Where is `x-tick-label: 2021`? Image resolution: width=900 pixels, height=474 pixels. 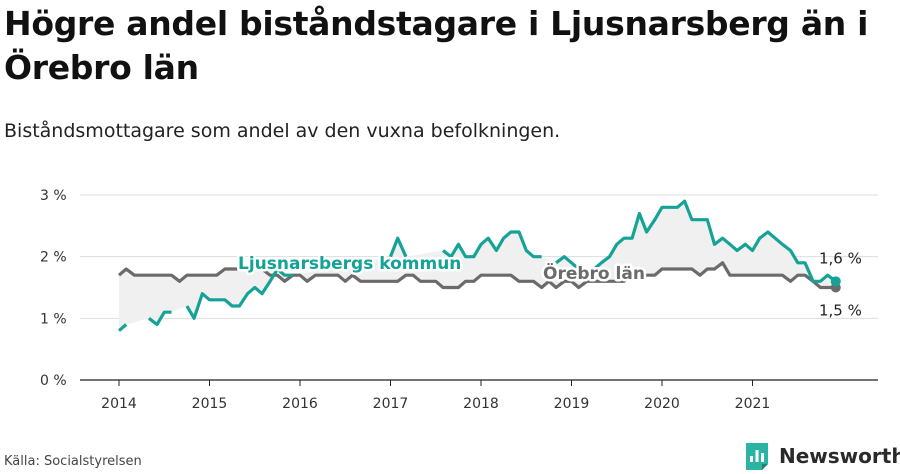
x-tick-label: 2021 is located at coordinates (753, 404).